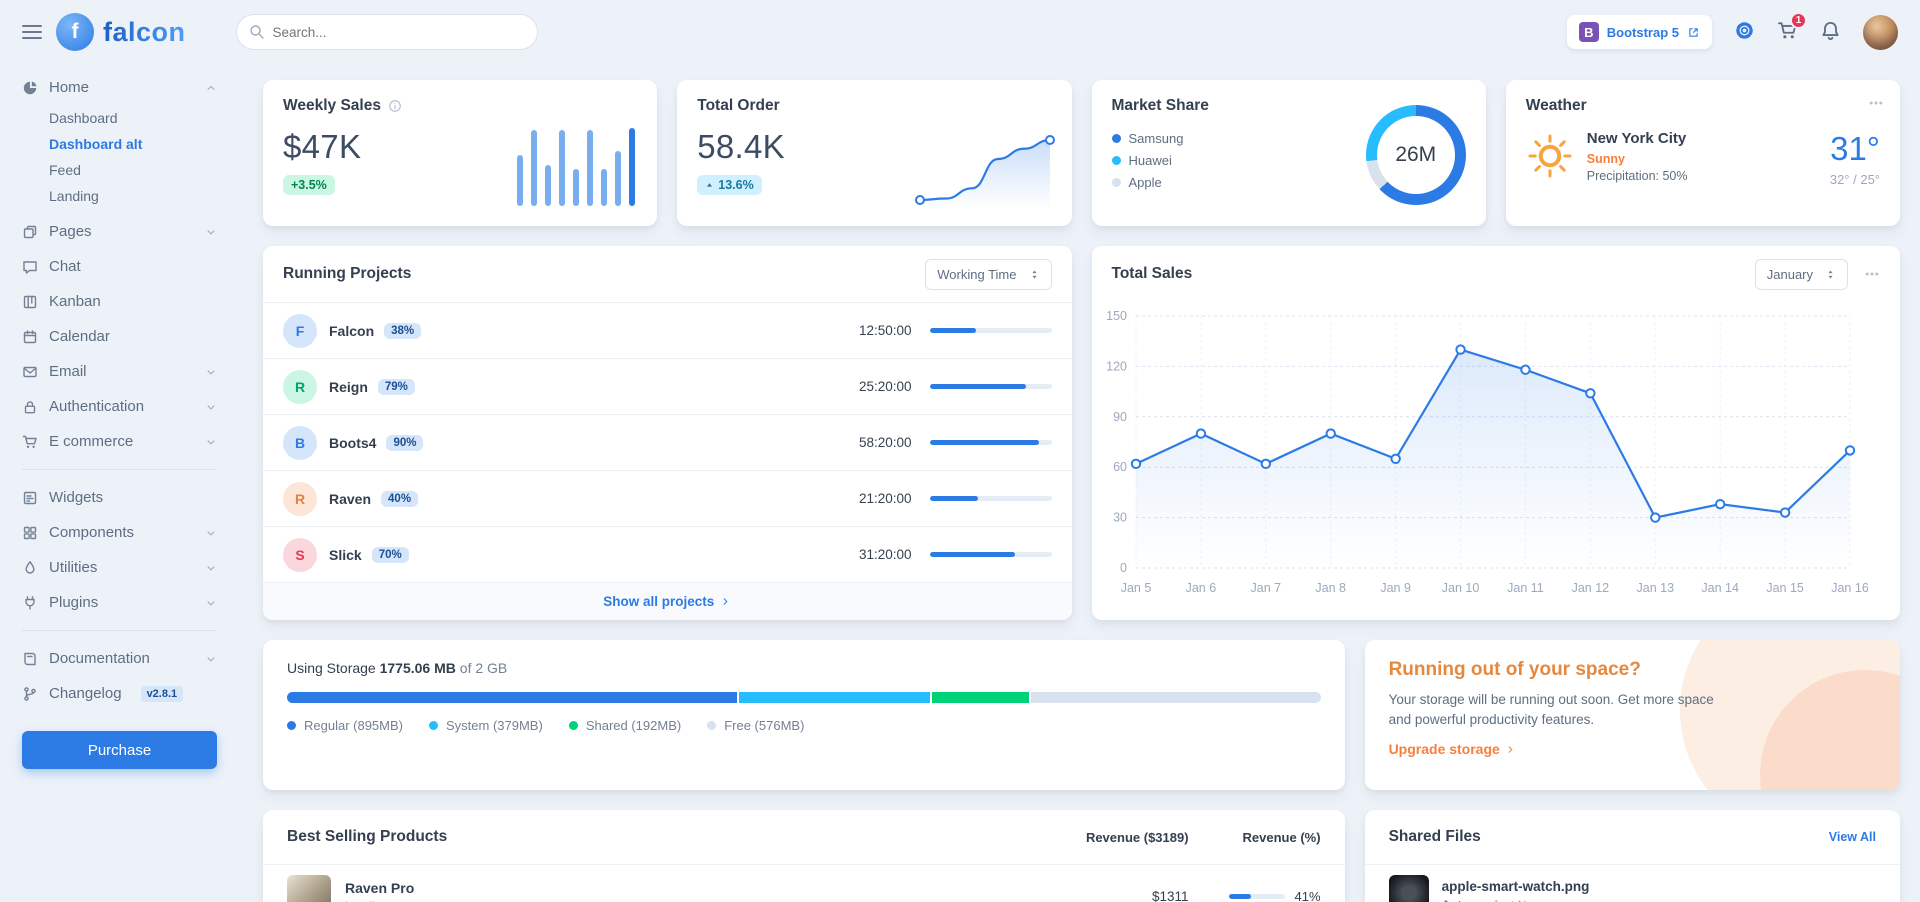  Describe the element at coordinates (1116, 366) in the screenshot. I see `svg-text: 120` at that location.